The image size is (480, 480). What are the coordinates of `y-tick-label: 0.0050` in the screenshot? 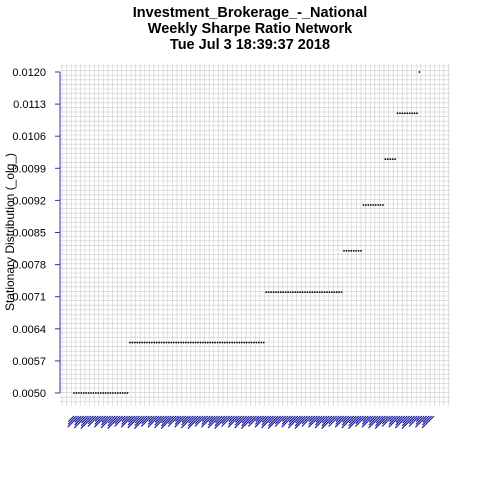 It's located at (29, 394).